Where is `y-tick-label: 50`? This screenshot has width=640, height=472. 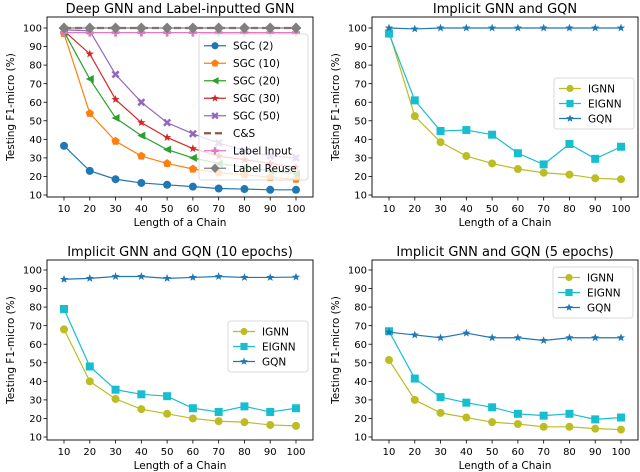 y-tick-label: 50 is located at coordinates (360, 363).